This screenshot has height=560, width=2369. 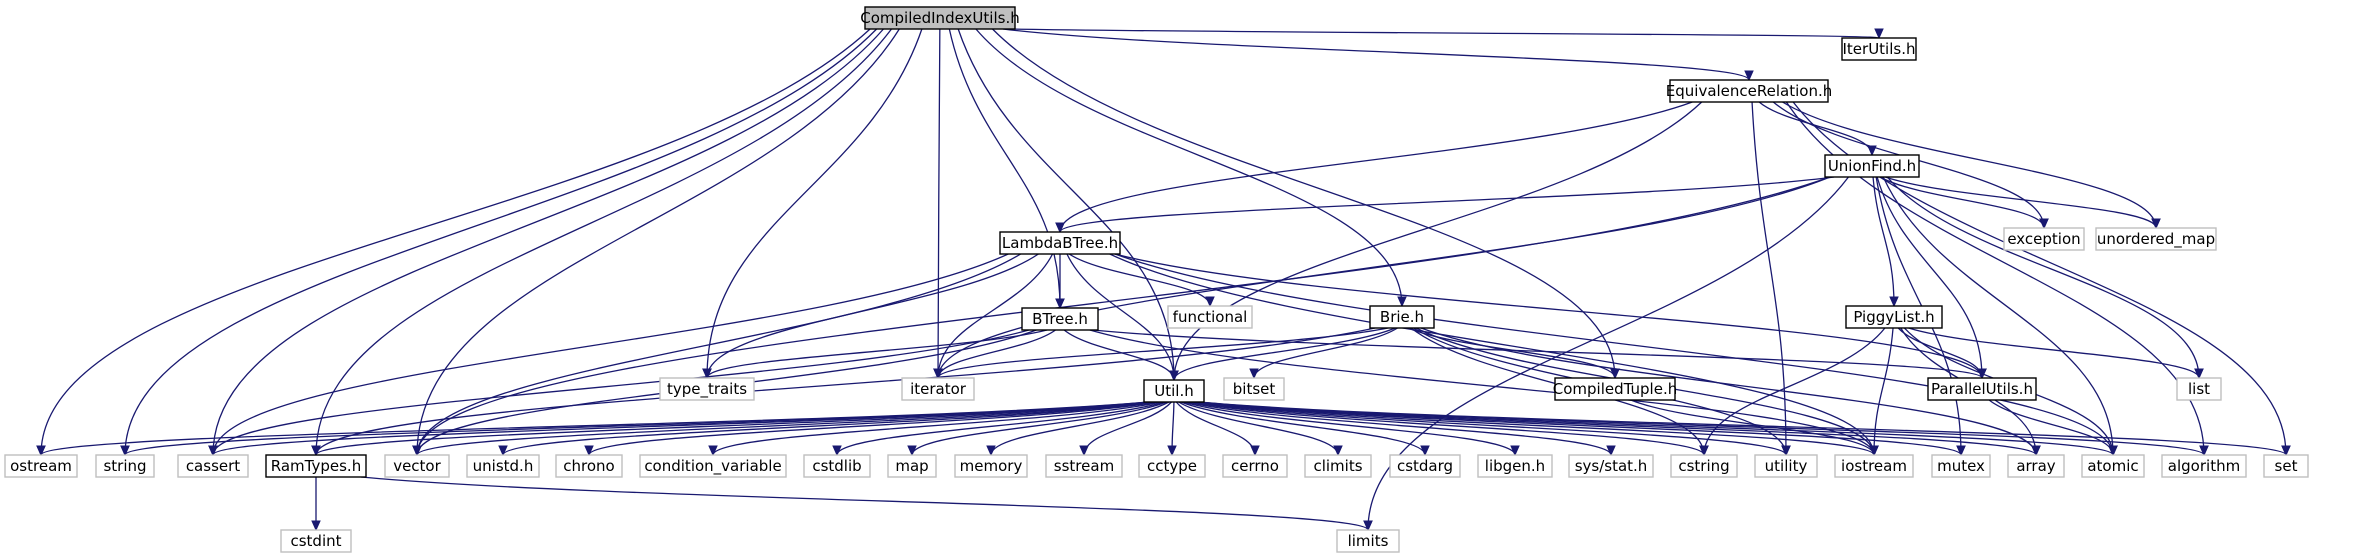 I want to click on node-exception: exception, so click(x=2044, y=239).